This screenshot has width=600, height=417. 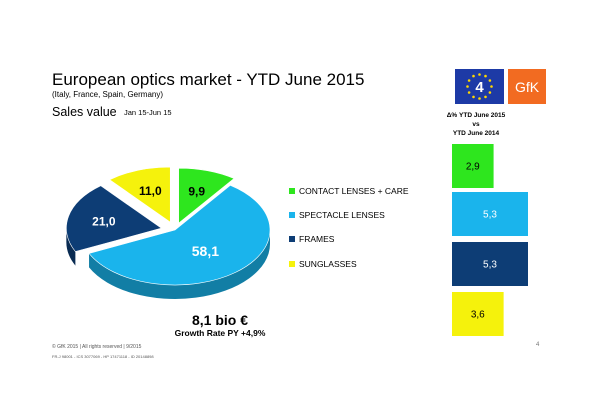 I want to click on delta-heading-line-3: YTD June 2014, so click(x=476, y=133).